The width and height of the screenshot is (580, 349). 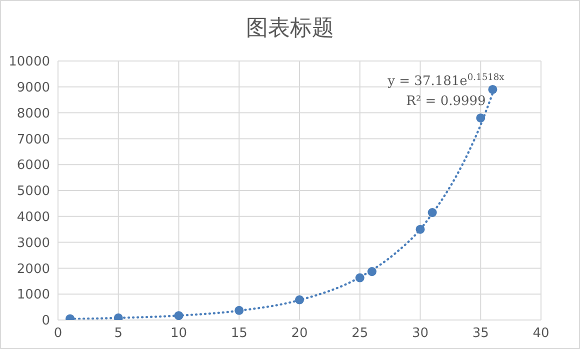 What do you see at coordinates (33, 140) in the screenshot?
I see `y-tick-label: 7000` at bounding box center [33, 140].